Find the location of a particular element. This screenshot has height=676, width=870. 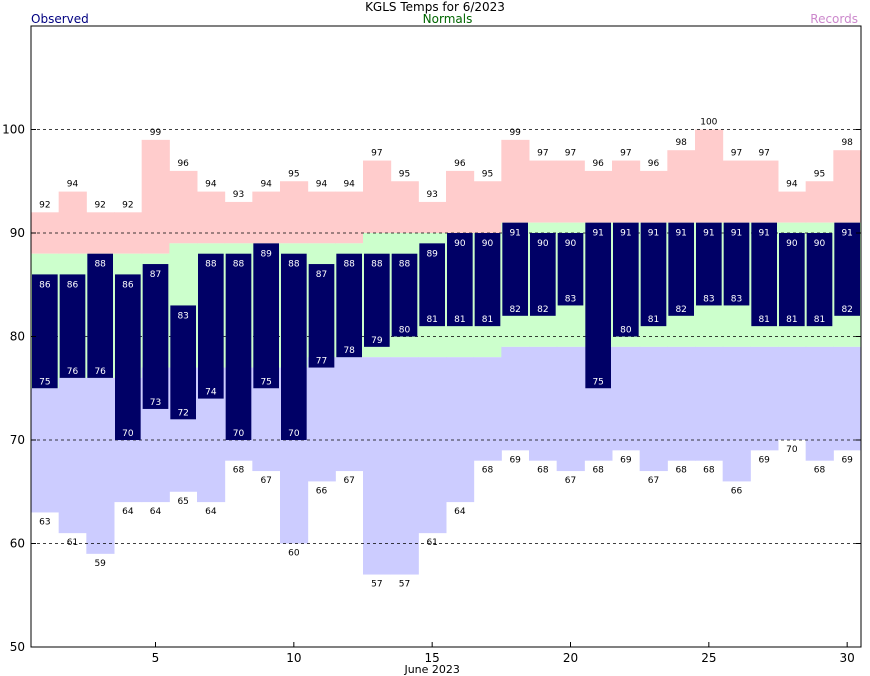

observed-low-label: 75 is located at coordinates (597, 382).